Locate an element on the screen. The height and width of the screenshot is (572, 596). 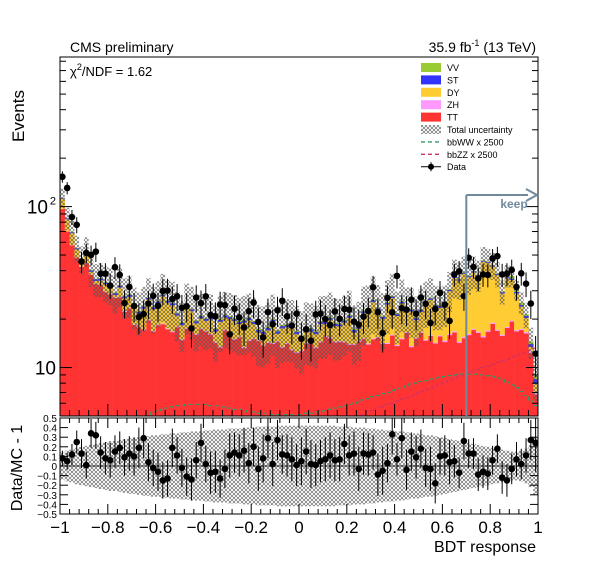
legend-label: ST is located at coordinates (453, 80).